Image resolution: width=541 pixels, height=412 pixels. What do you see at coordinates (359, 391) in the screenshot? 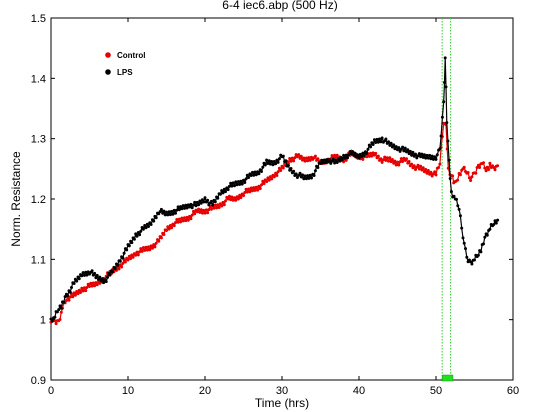
I see `x-tick-label: 40` at bounding box center [359, 391].